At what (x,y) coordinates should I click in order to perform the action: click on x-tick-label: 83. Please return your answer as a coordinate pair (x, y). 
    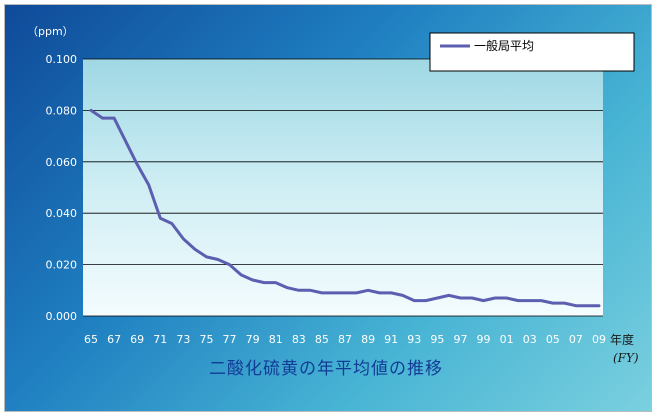
    Looking at the image, I should click on (299, 339).